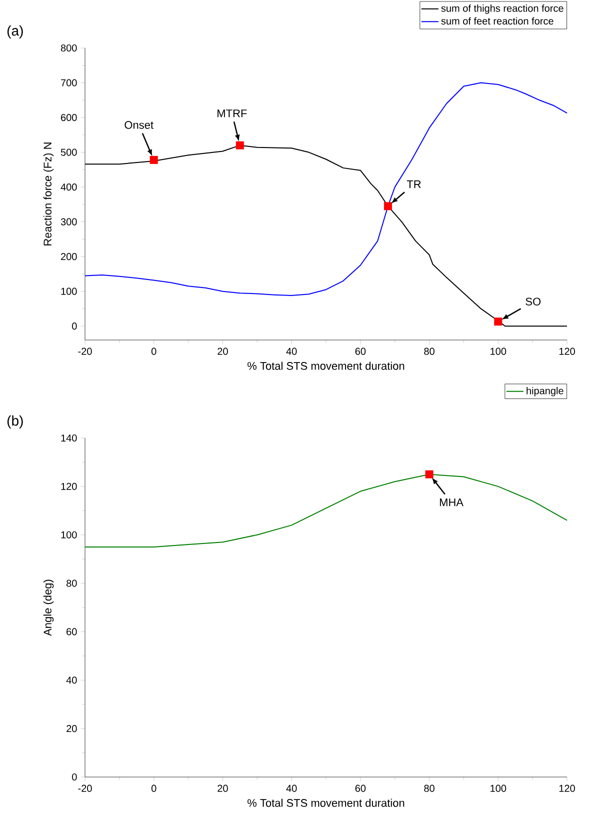  Describe the element at coordinates (69, 82) in the screenshot. I see `y-tick-label: 700` at that location.